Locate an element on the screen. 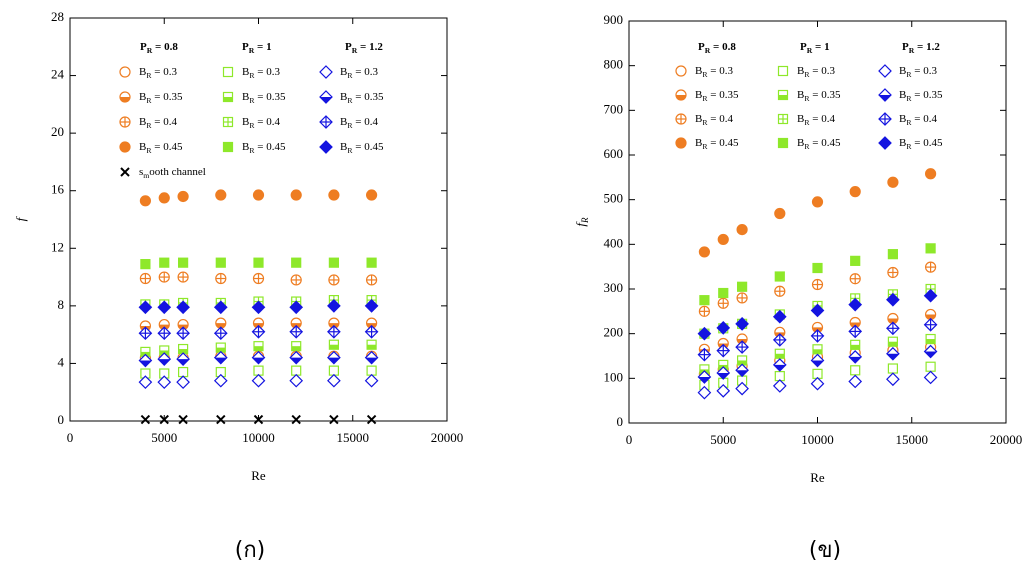 Image resolution: width=1036 pixels, height=576 pixels. x-tick-label: 20000 is located at coordinates (1006, 439).